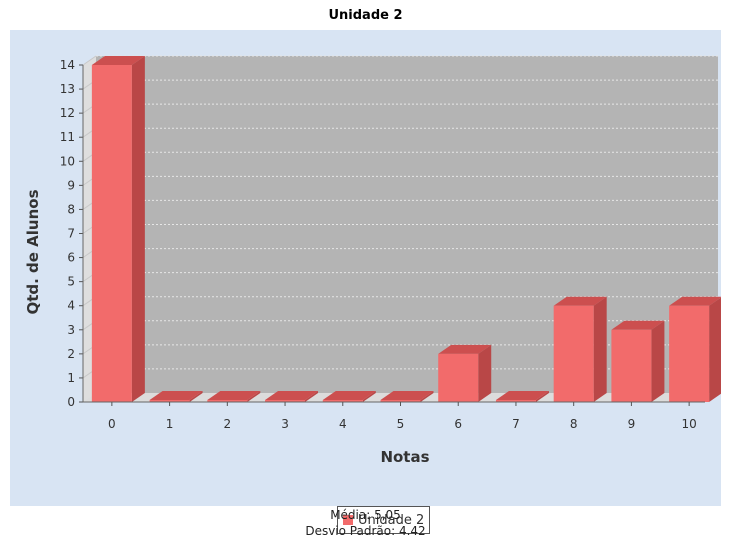 This screenshot has height=542, width=731. Describe the element at coordinates (632, 424) in the screenshot. I see `x-tick-label: 9` at that location.